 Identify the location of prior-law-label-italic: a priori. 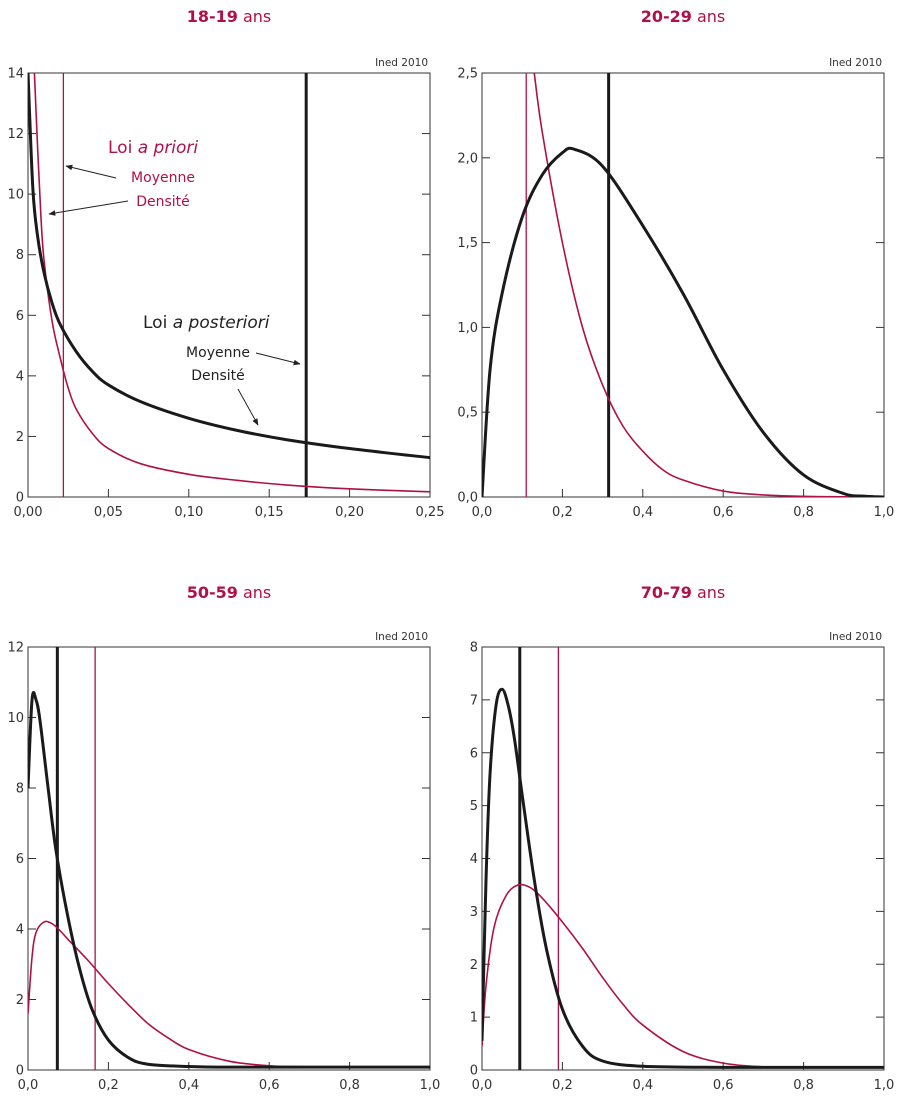
(168, 148).